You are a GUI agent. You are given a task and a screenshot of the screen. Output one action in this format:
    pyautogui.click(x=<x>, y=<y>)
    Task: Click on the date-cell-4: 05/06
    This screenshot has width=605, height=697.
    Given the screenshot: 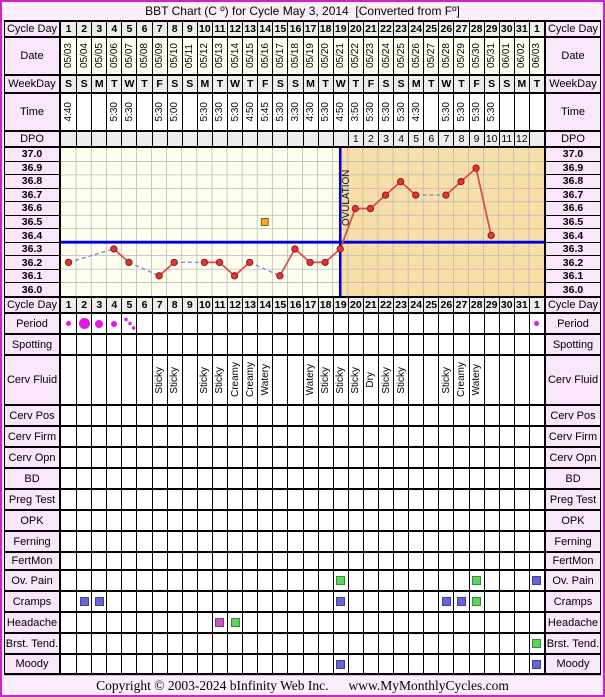 What is the action you would take?
    pyautogui.click(x=114, y=56)
    